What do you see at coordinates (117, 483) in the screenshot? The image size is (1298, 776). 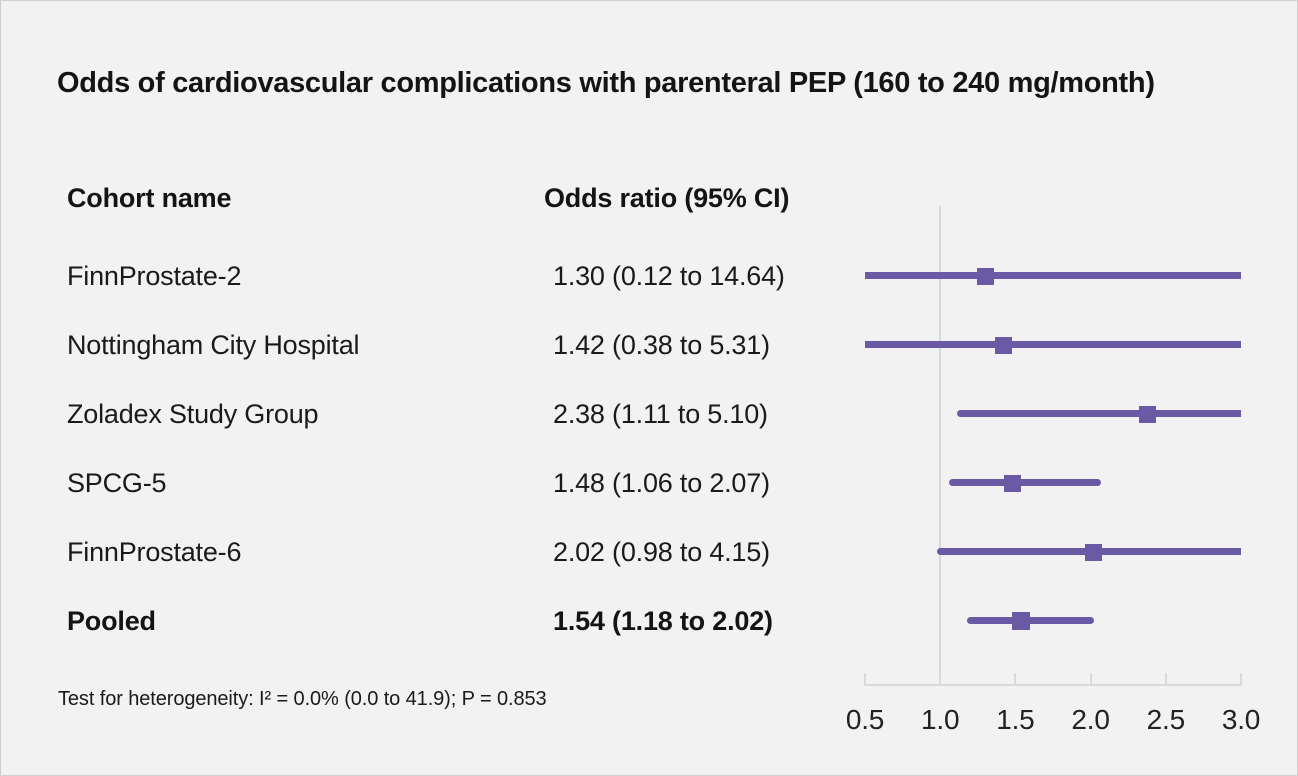 I see `cohort-label: SPCG-5` at bounding box center [117, 483].